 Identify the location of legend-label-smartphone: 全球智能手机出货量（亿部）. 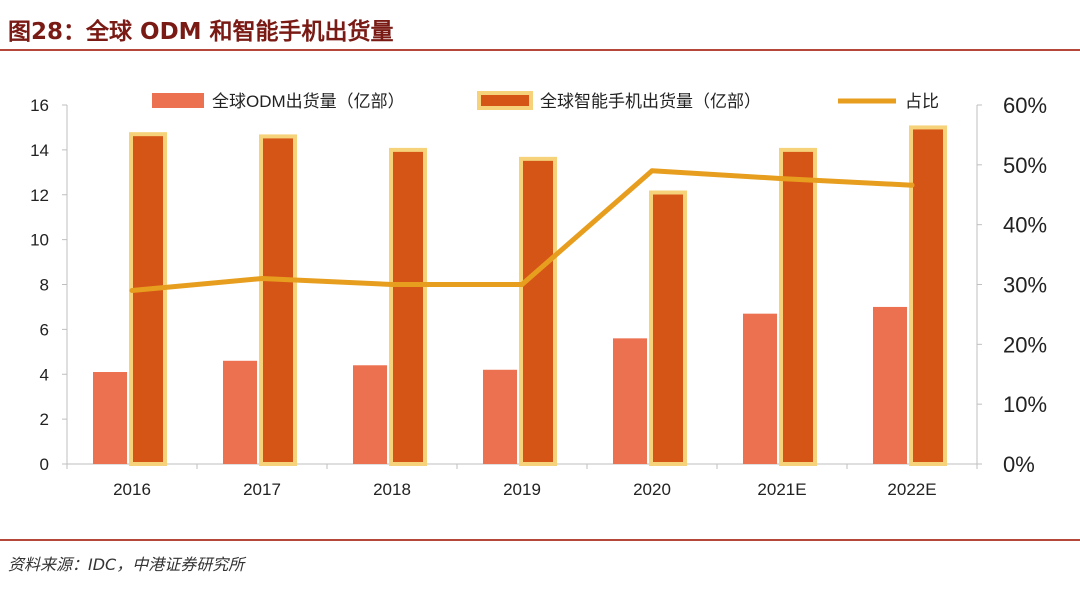
(650, 101).